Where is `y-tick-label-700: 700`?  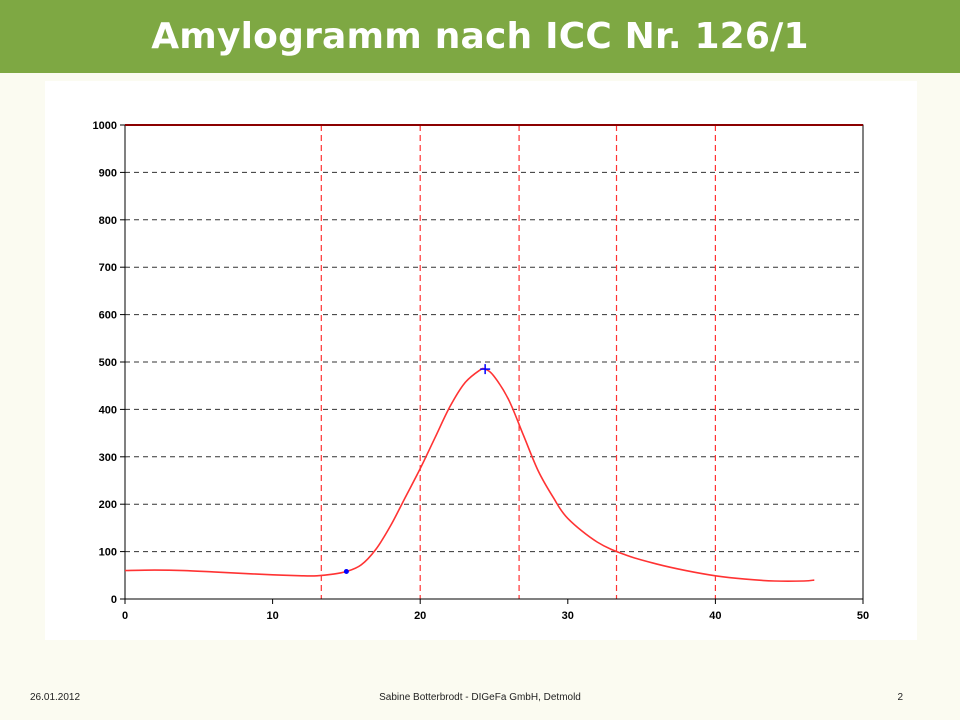 y-tick-label-700: 700 is located at coordinates (108, 268).